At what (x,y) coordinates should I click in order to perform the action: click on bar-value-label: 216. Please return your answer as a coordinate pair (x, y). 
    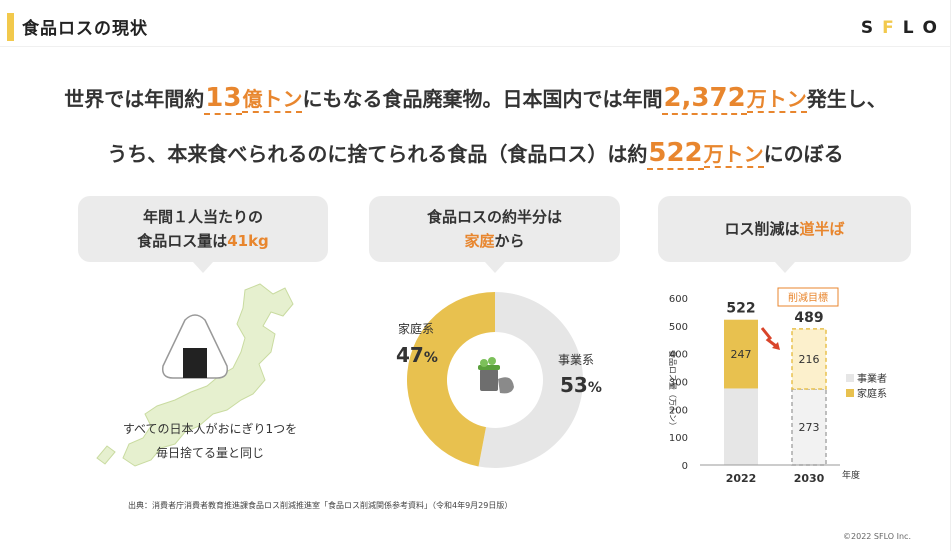
    Looking at the image, I should click on (809, 359).